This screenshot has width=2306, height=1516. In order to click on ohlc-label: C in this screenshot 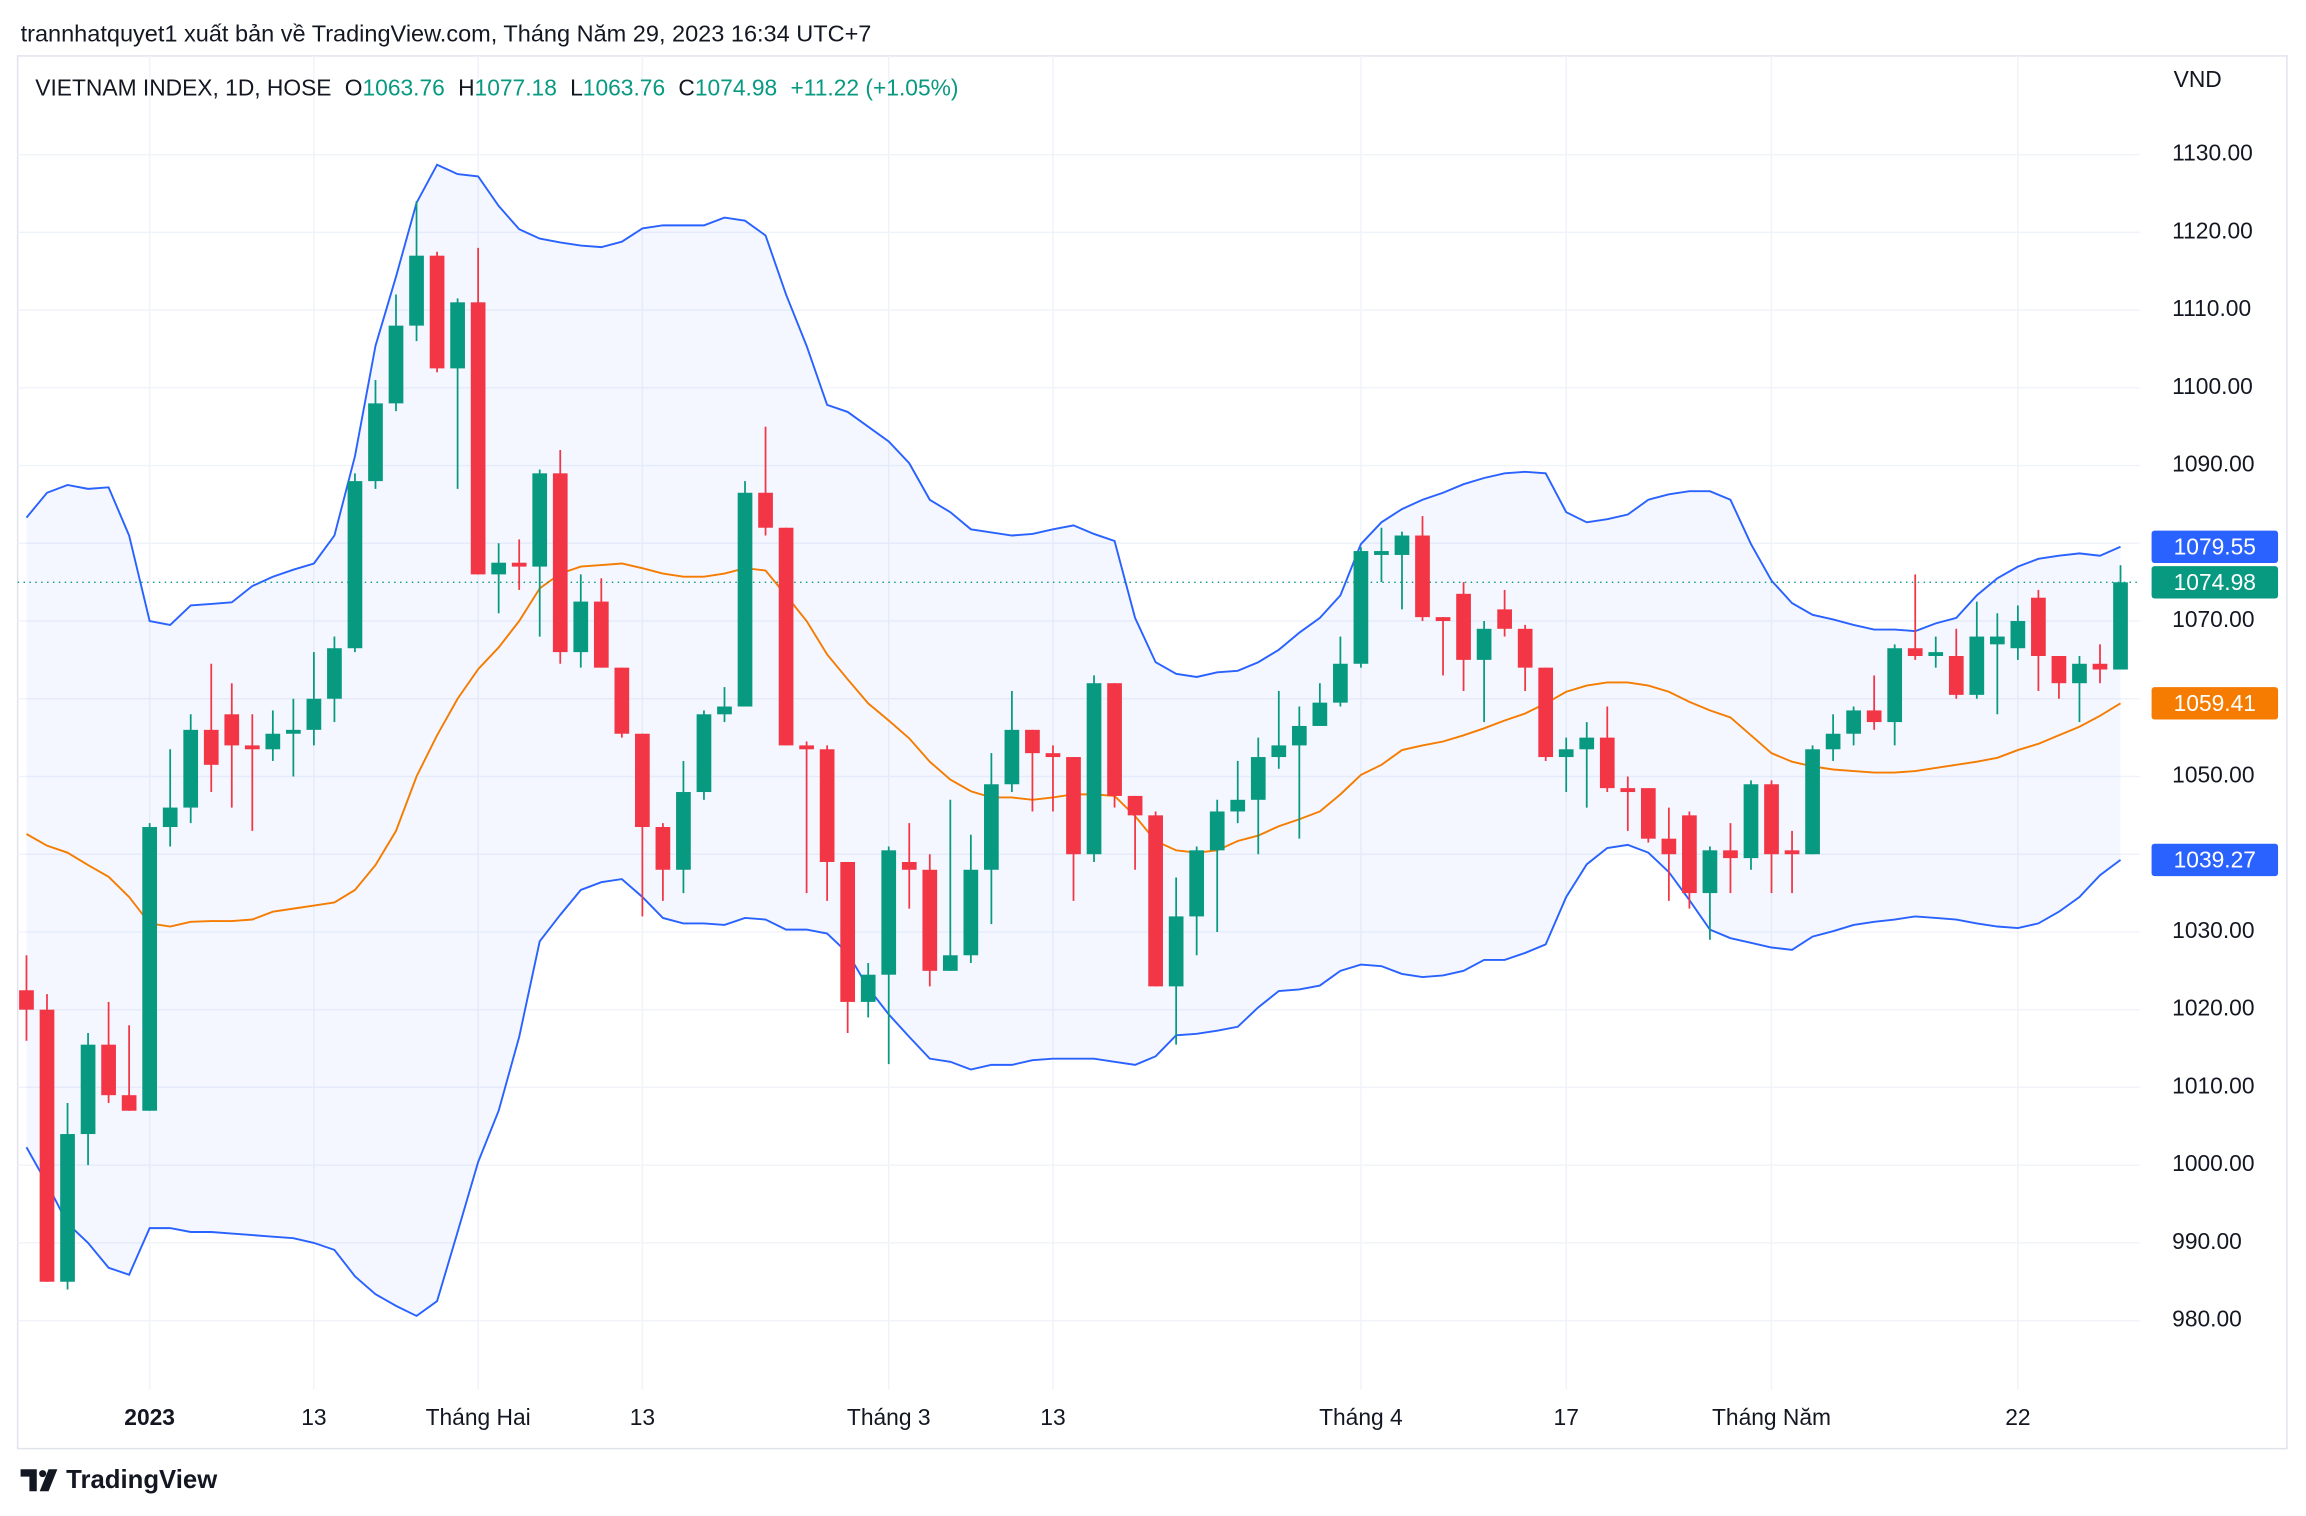, I will do `click(686, 88)`.